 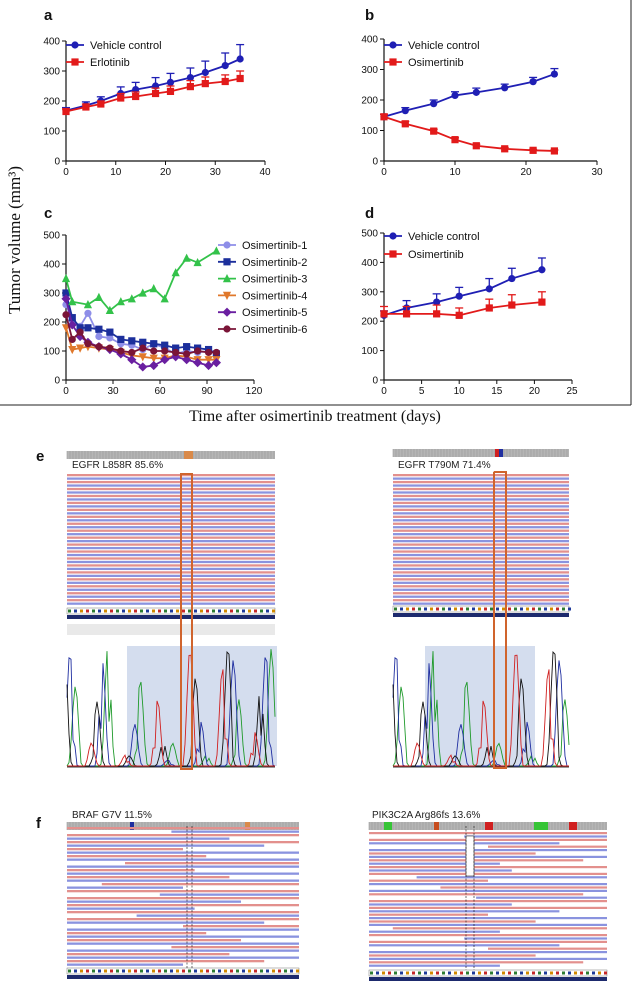 What do you see at coordinates (183, 826) in the screenshot?
I see `coverage-track` at bounding box center [183, 826].